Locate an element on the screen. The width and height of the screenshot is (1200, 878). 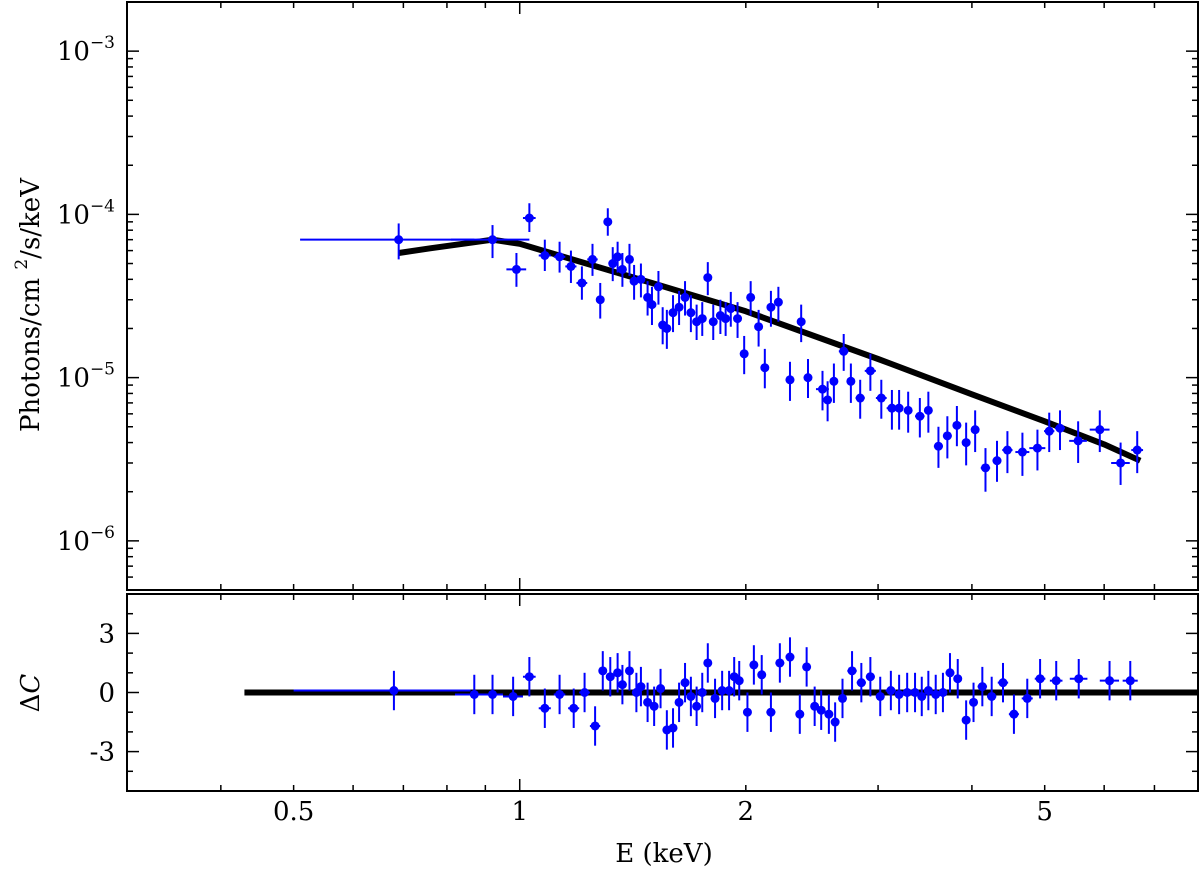
residual-data-layer is located at coordinates (715, 693).